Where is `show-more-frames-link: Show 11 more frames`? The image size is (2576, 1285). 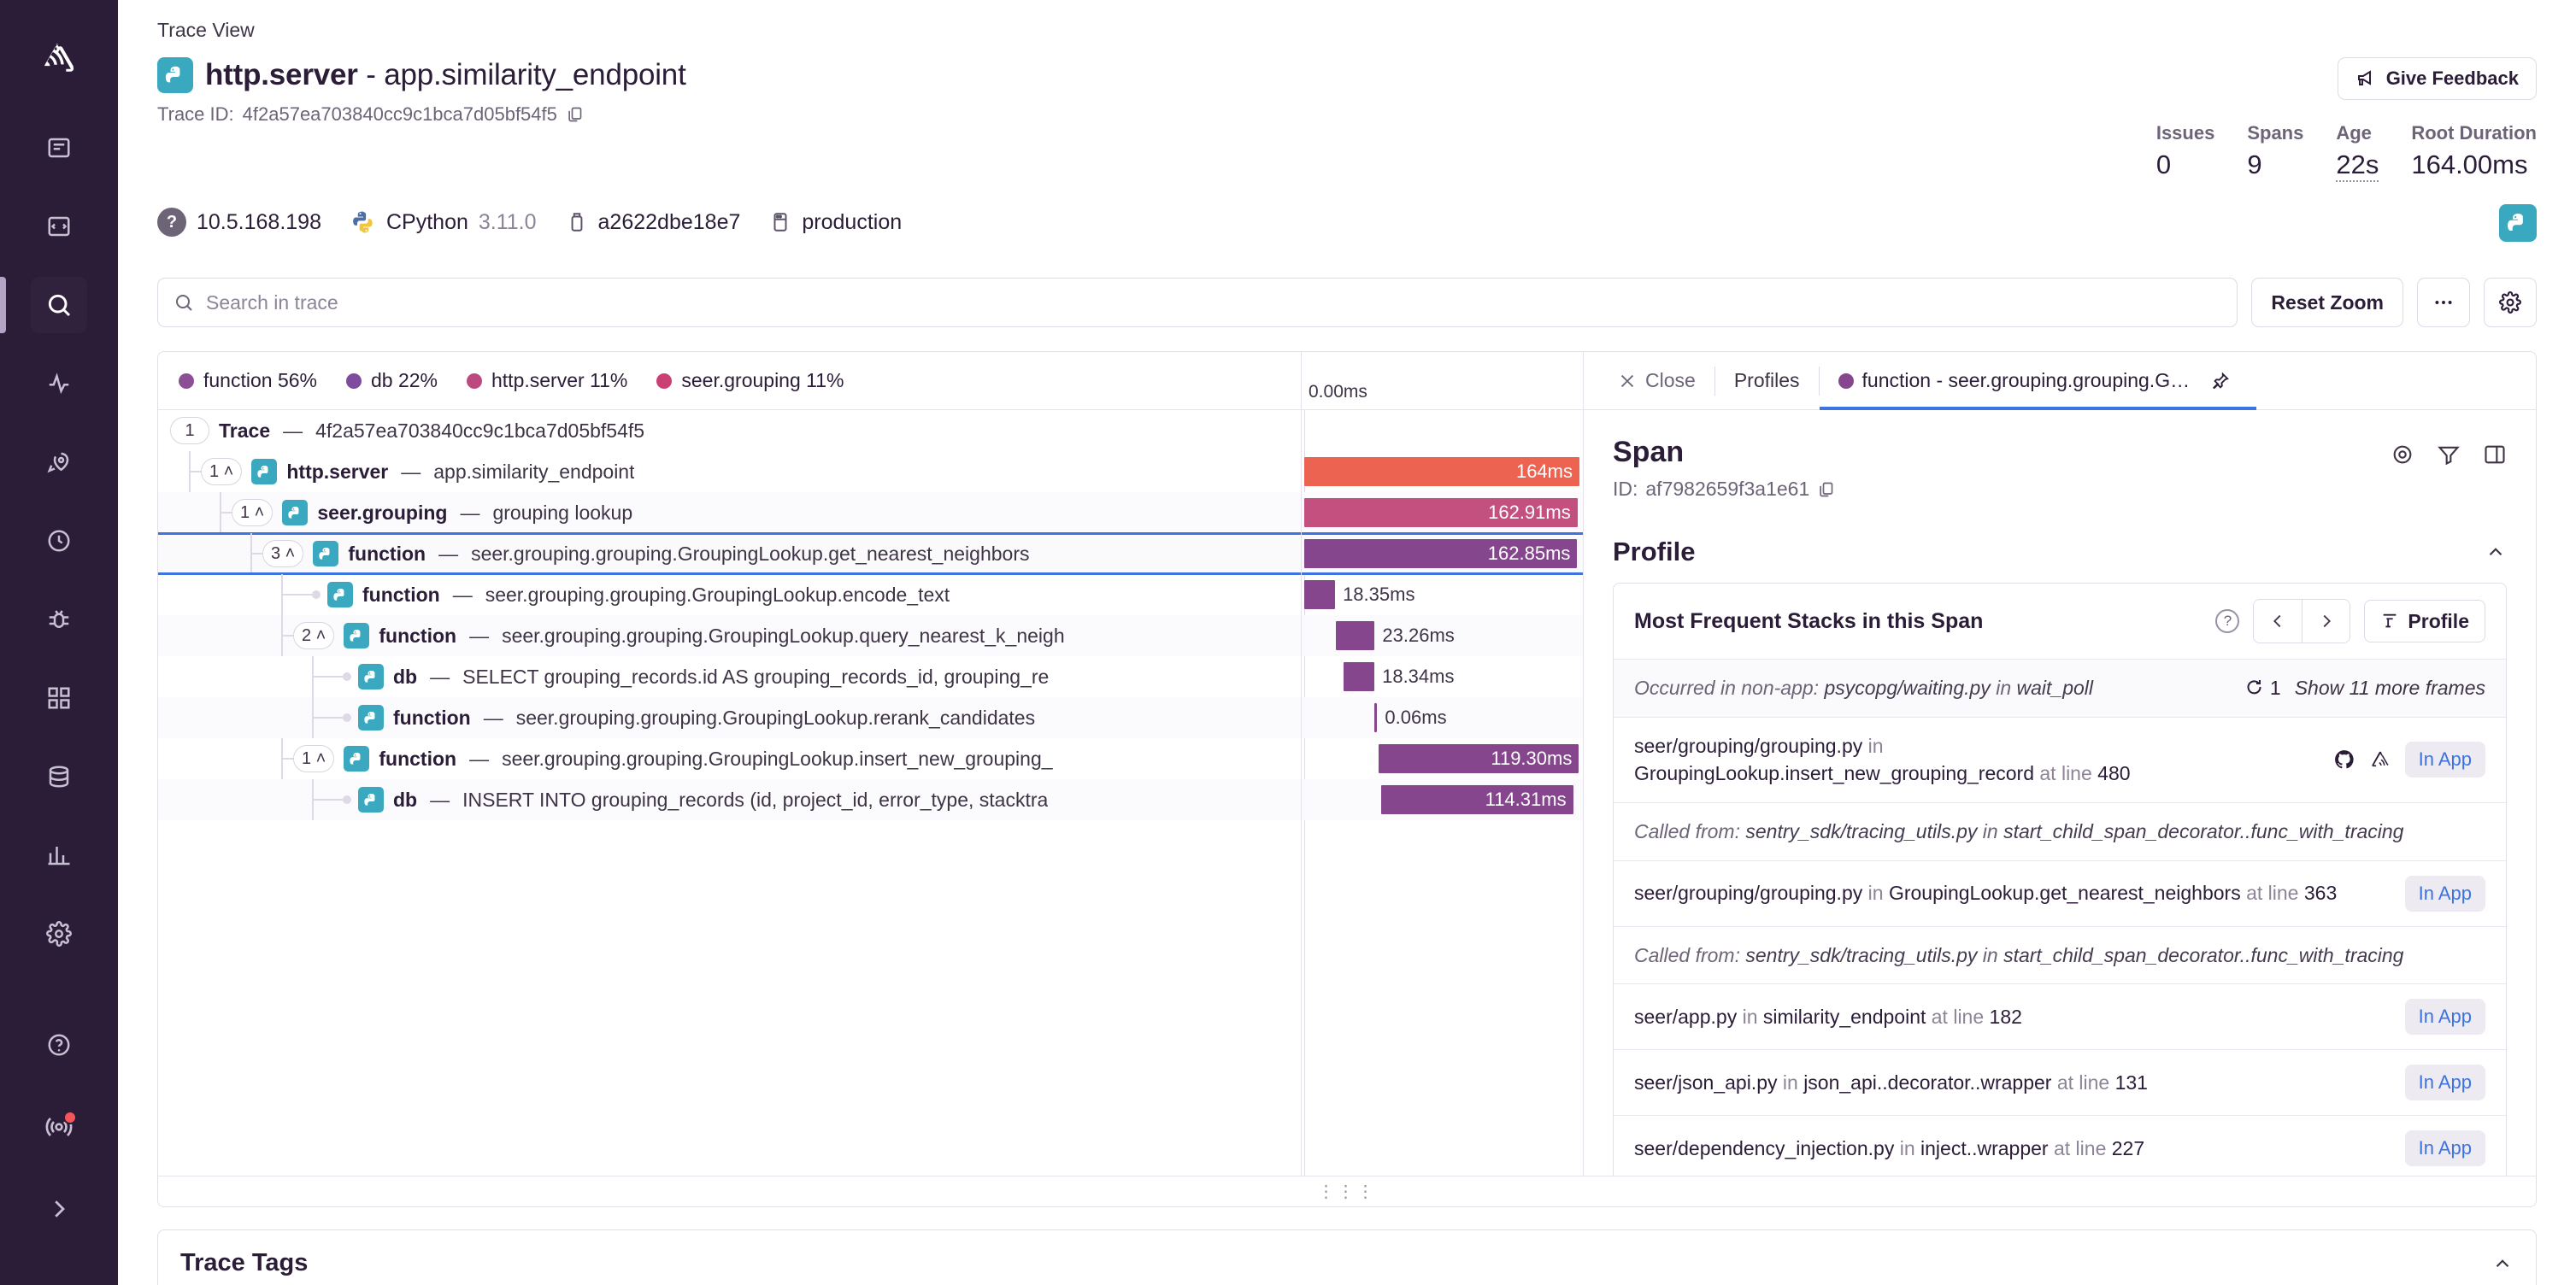
show-more-frames-link: Show 11 more frames is located at coordinates (2389, 687).